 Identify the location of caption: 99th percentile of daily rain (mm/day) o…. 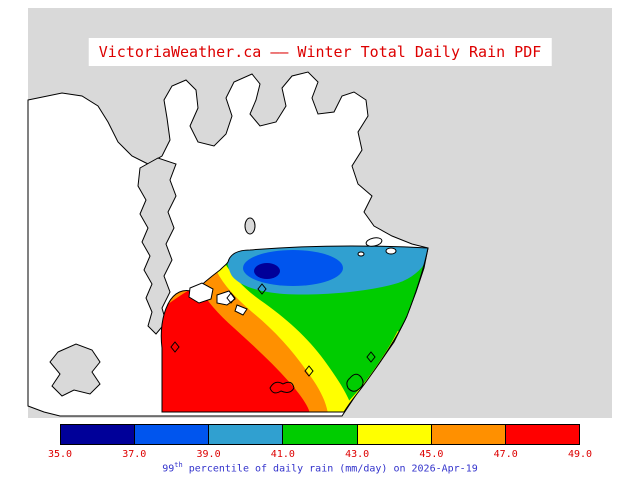
(320, 467).